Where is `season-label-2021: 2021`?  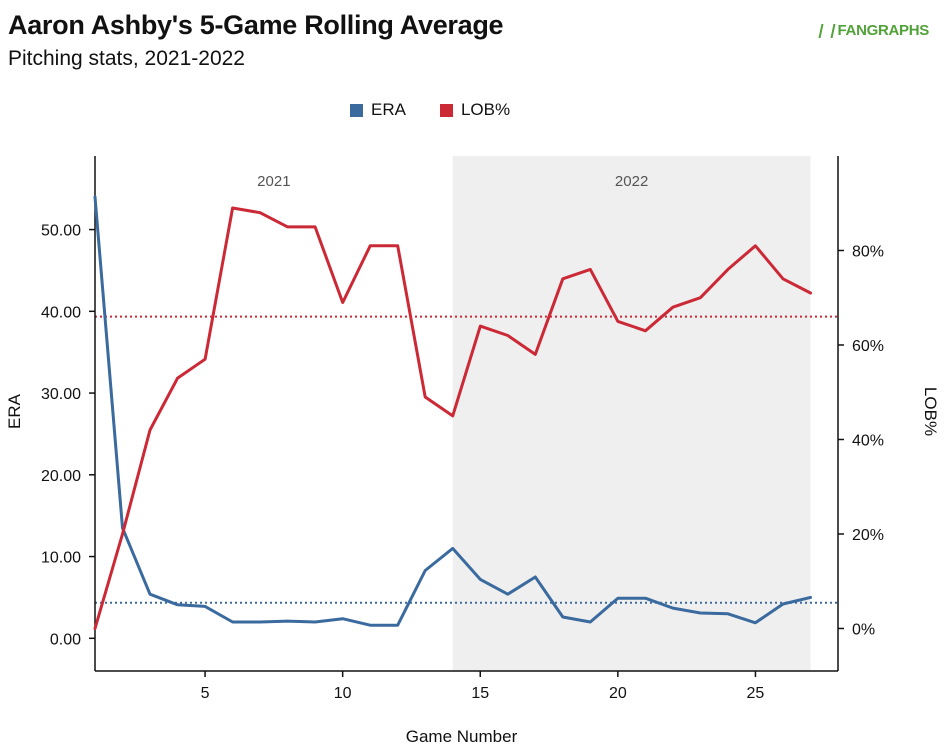
season-label-2021: 2021 is located at coordinates (273, 181).